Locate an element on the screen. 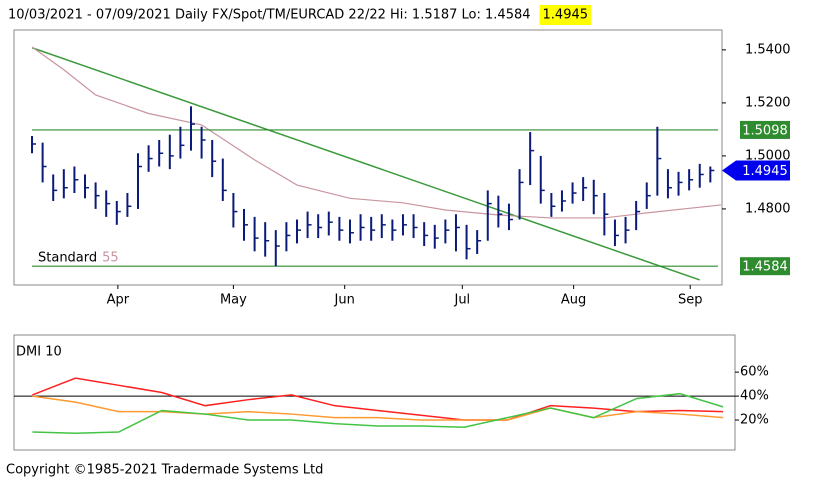 Image resolution: width=824 pixels, height=486 pixels. ma-label: Standard is located at coordinates (67, 258).